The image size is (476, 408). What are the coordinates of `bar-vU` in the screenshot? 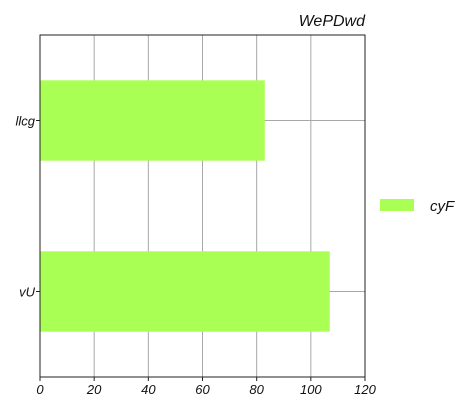 It's located at (185, 291).